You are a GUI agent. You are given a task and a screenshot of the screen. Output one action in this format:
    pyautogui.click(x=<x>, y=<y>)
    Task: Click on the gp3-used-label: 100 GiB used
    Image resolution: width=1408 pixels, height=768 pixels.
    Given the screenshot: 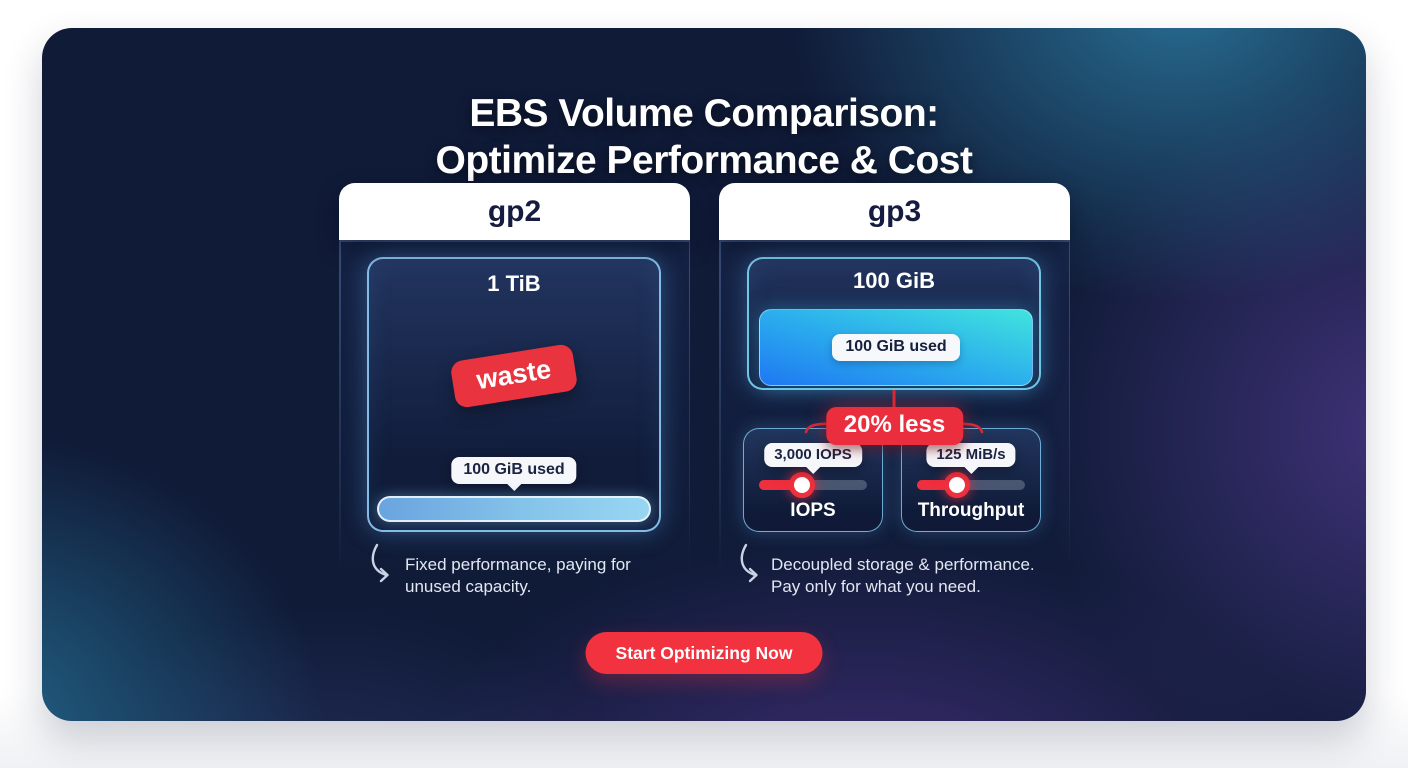 What is the action you would take?
    pyautogui.click(x=896, y=347)
    